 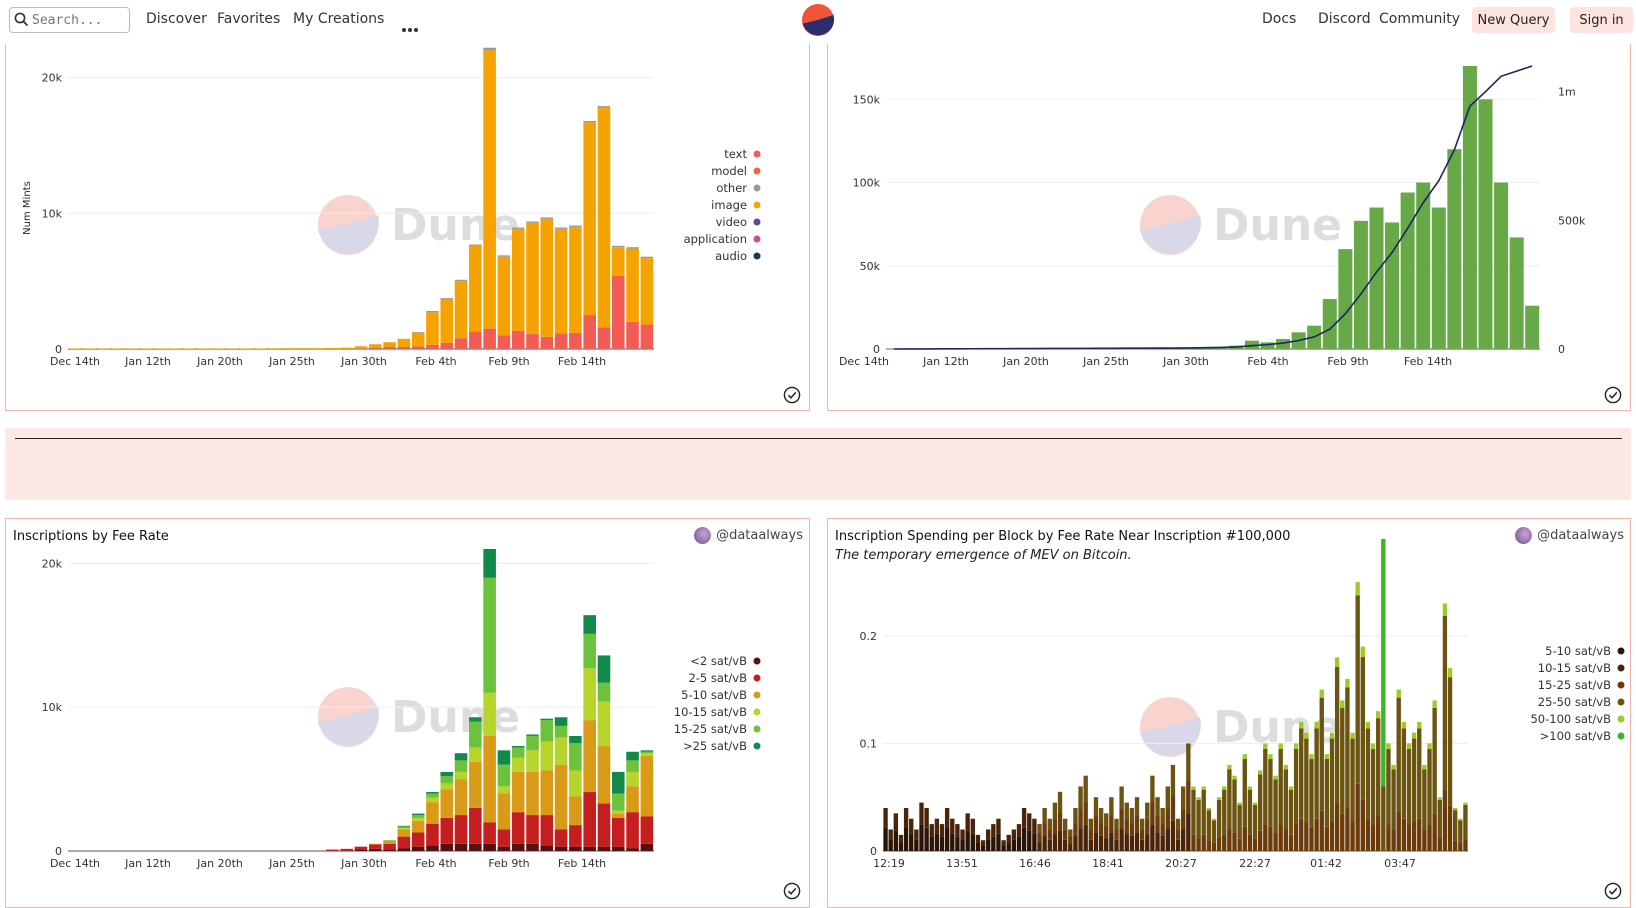 I want to click on y-tick-label: 20k, so click(x=52, y=78).